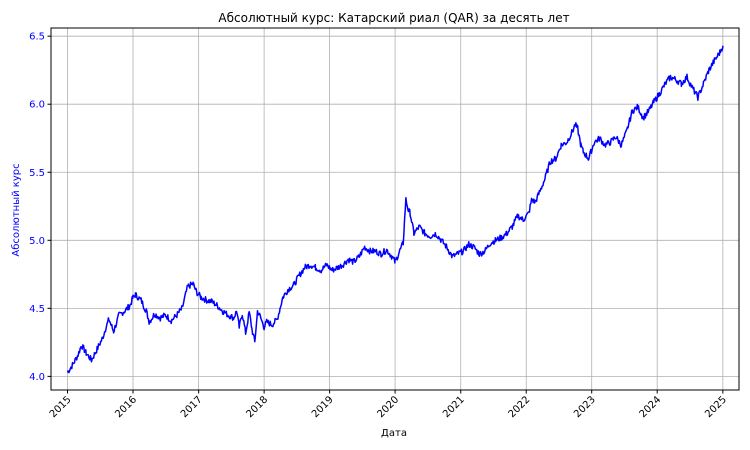  What do you see at coordinates (37, 377) in the screenshot?
I see `y-tick-label: 4.0` at bounding box center [37, 377].